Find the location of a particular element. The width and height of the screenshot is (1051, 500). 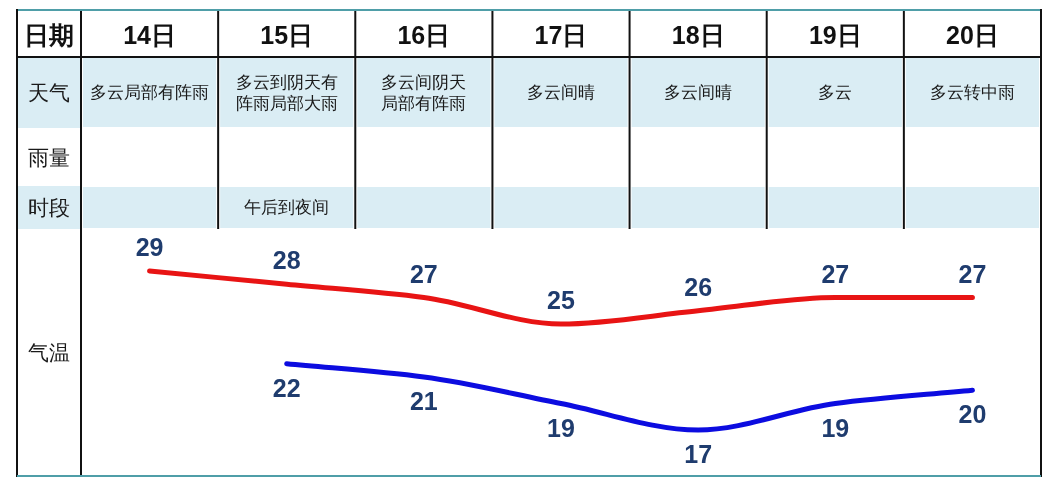

x-tick-label: 19日 is located at coordinates (835, 34).